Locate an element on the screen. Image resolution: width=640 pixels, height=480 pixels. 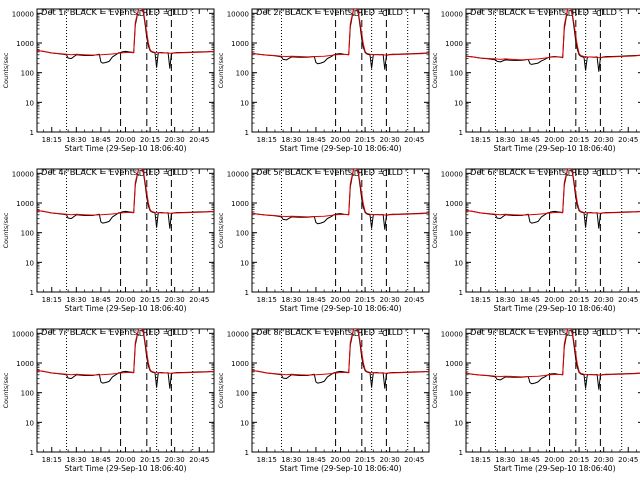
panel-title: Det 9r BLACK = Events, RED = LLD is located at coordinates (543, 332).